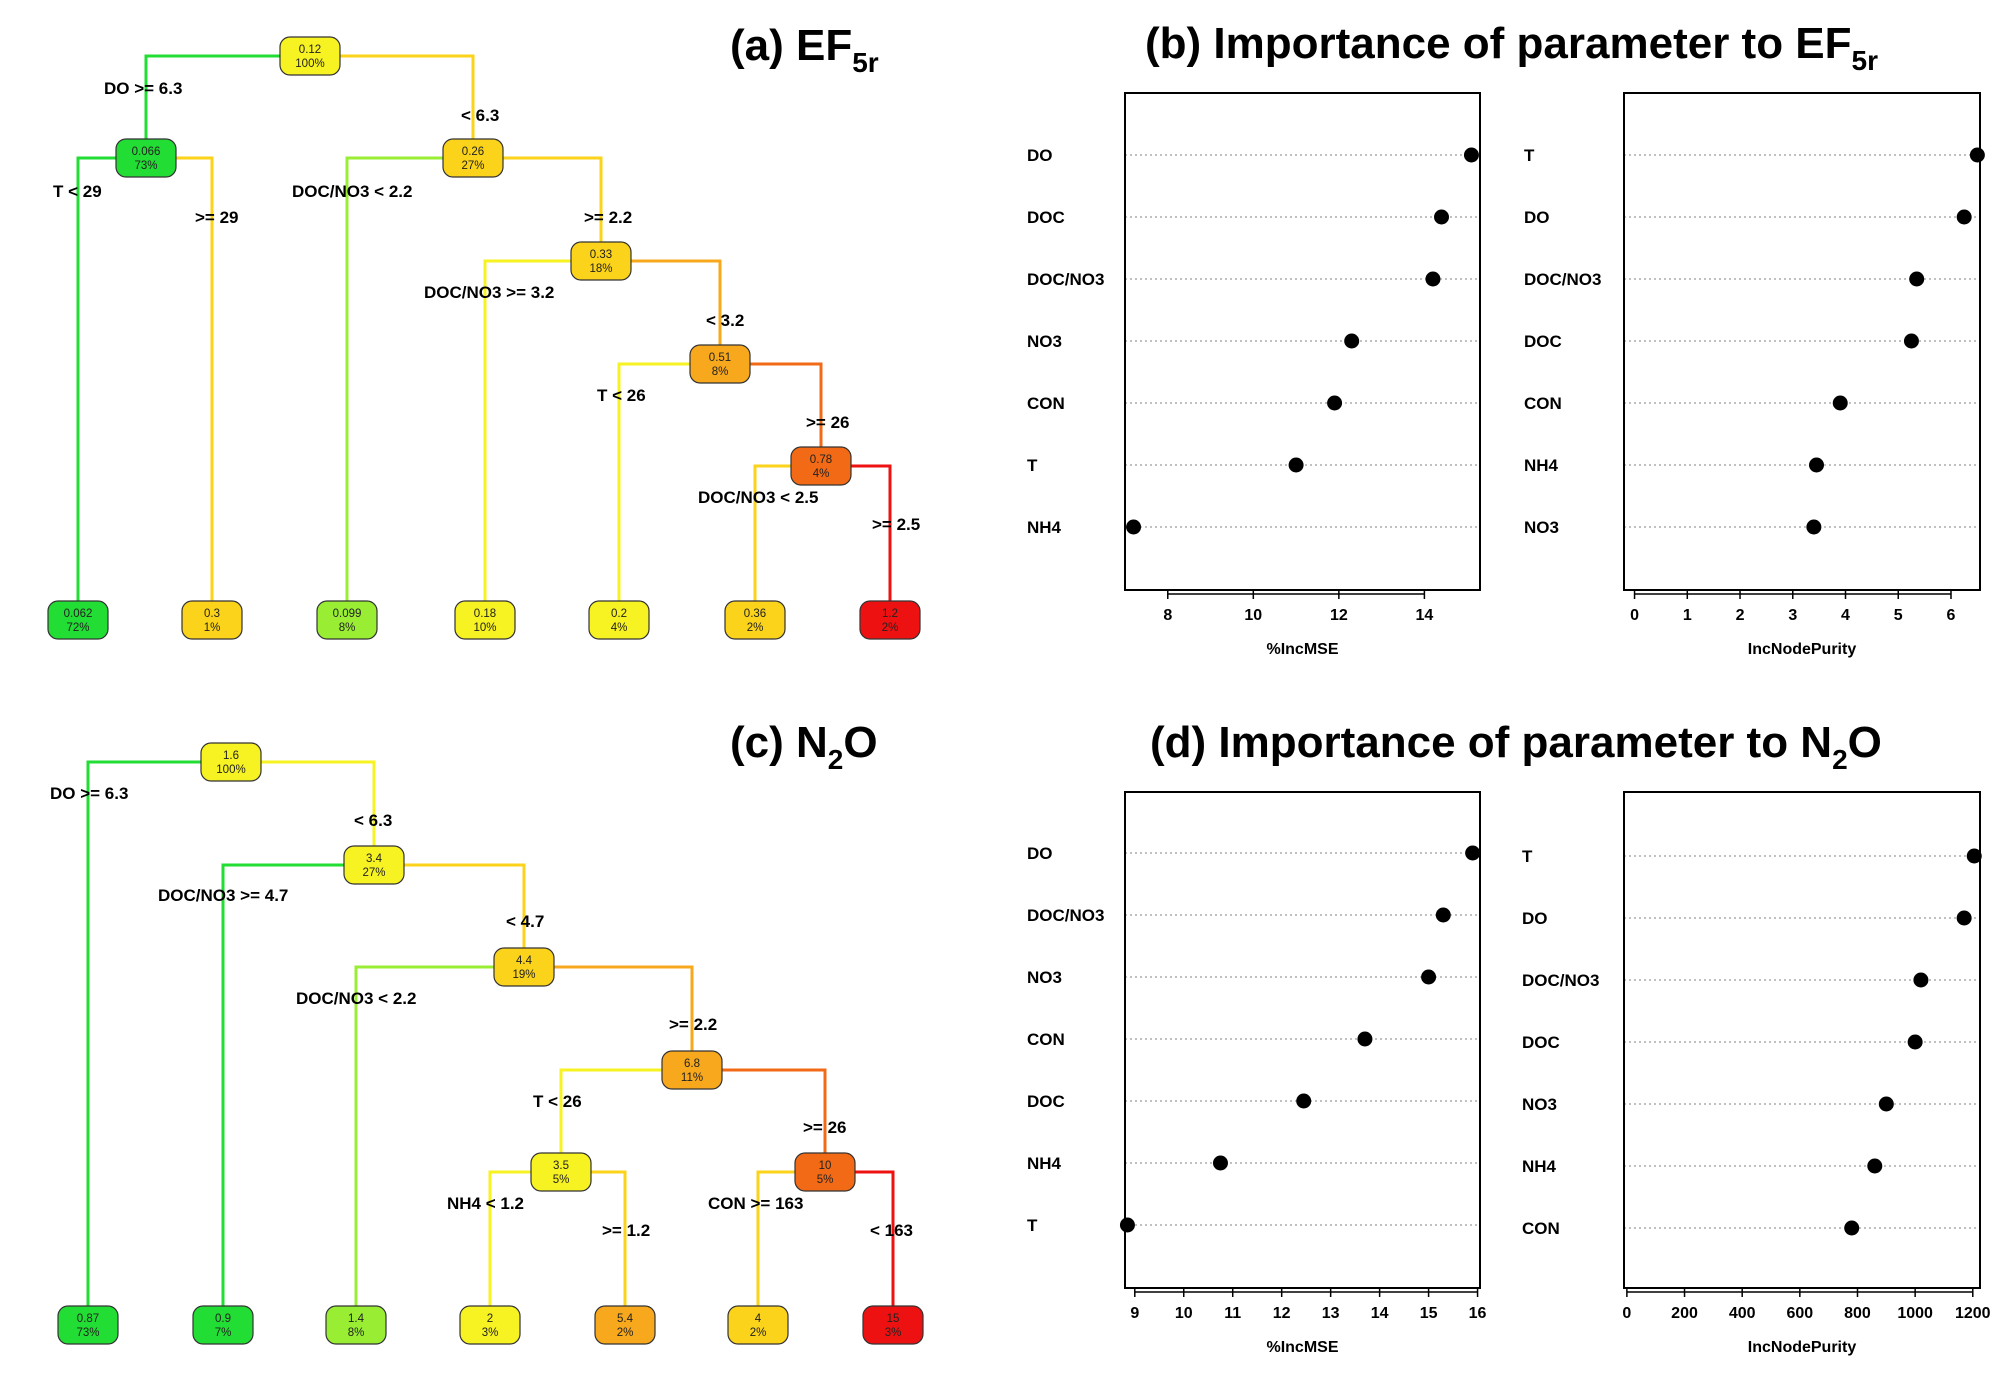  What do you see at coordinates (1429, 1313) in the screenshot?
I see `dotplot-tick-label: 15` at bounding box center [1429, 1313].